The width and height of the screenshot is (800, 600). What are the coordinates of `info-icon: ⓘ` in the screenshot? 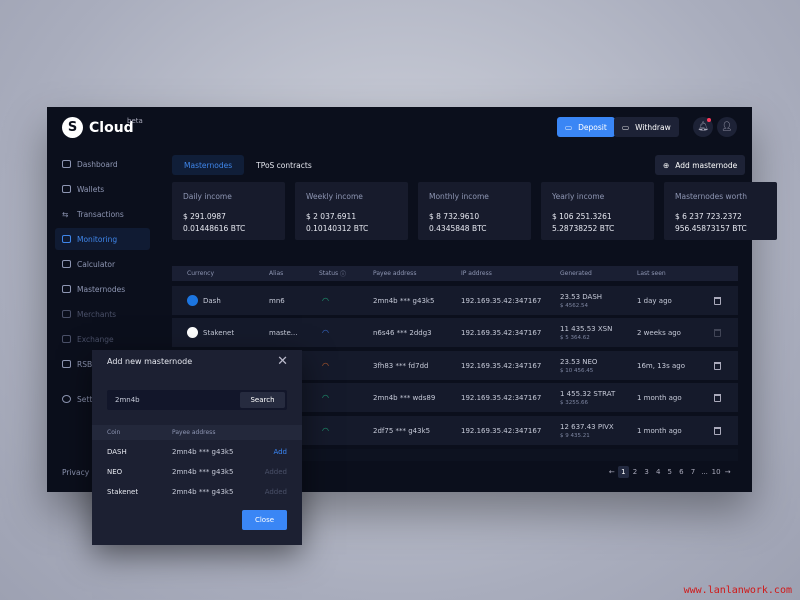 It's located at (343, 274).